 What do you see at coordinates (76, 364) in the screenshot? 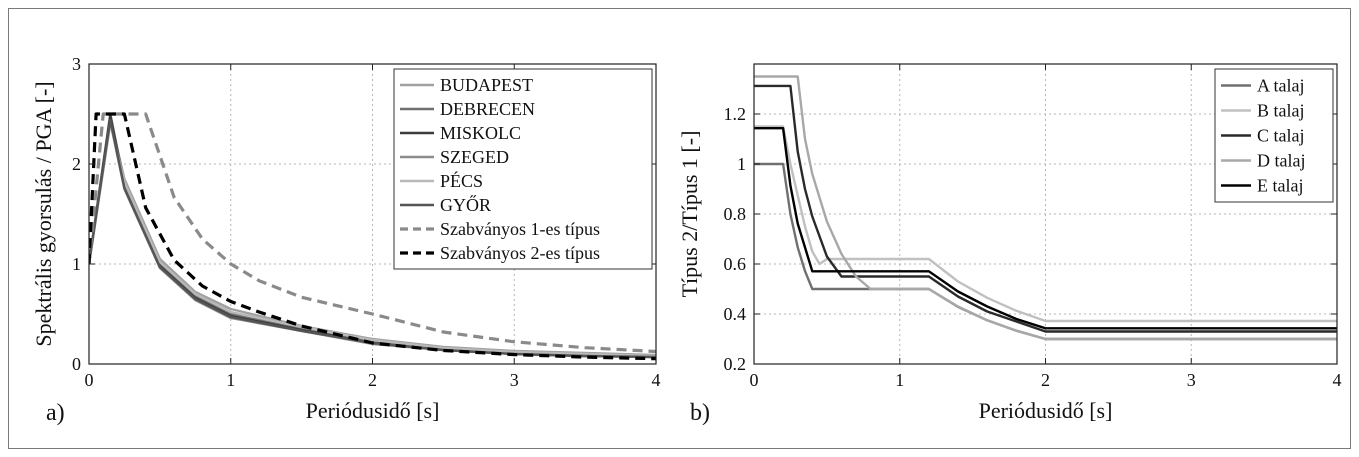
I see `y-tick-label: 0` at bounding box center [76, 364].